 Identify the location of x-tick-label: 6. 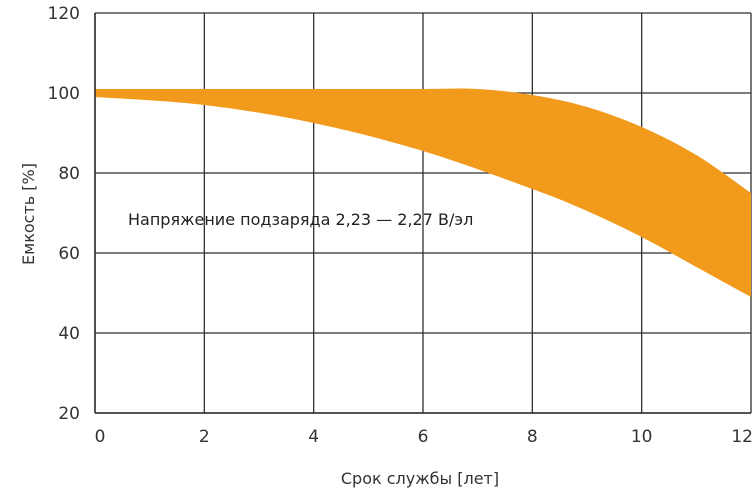
(423, 437).